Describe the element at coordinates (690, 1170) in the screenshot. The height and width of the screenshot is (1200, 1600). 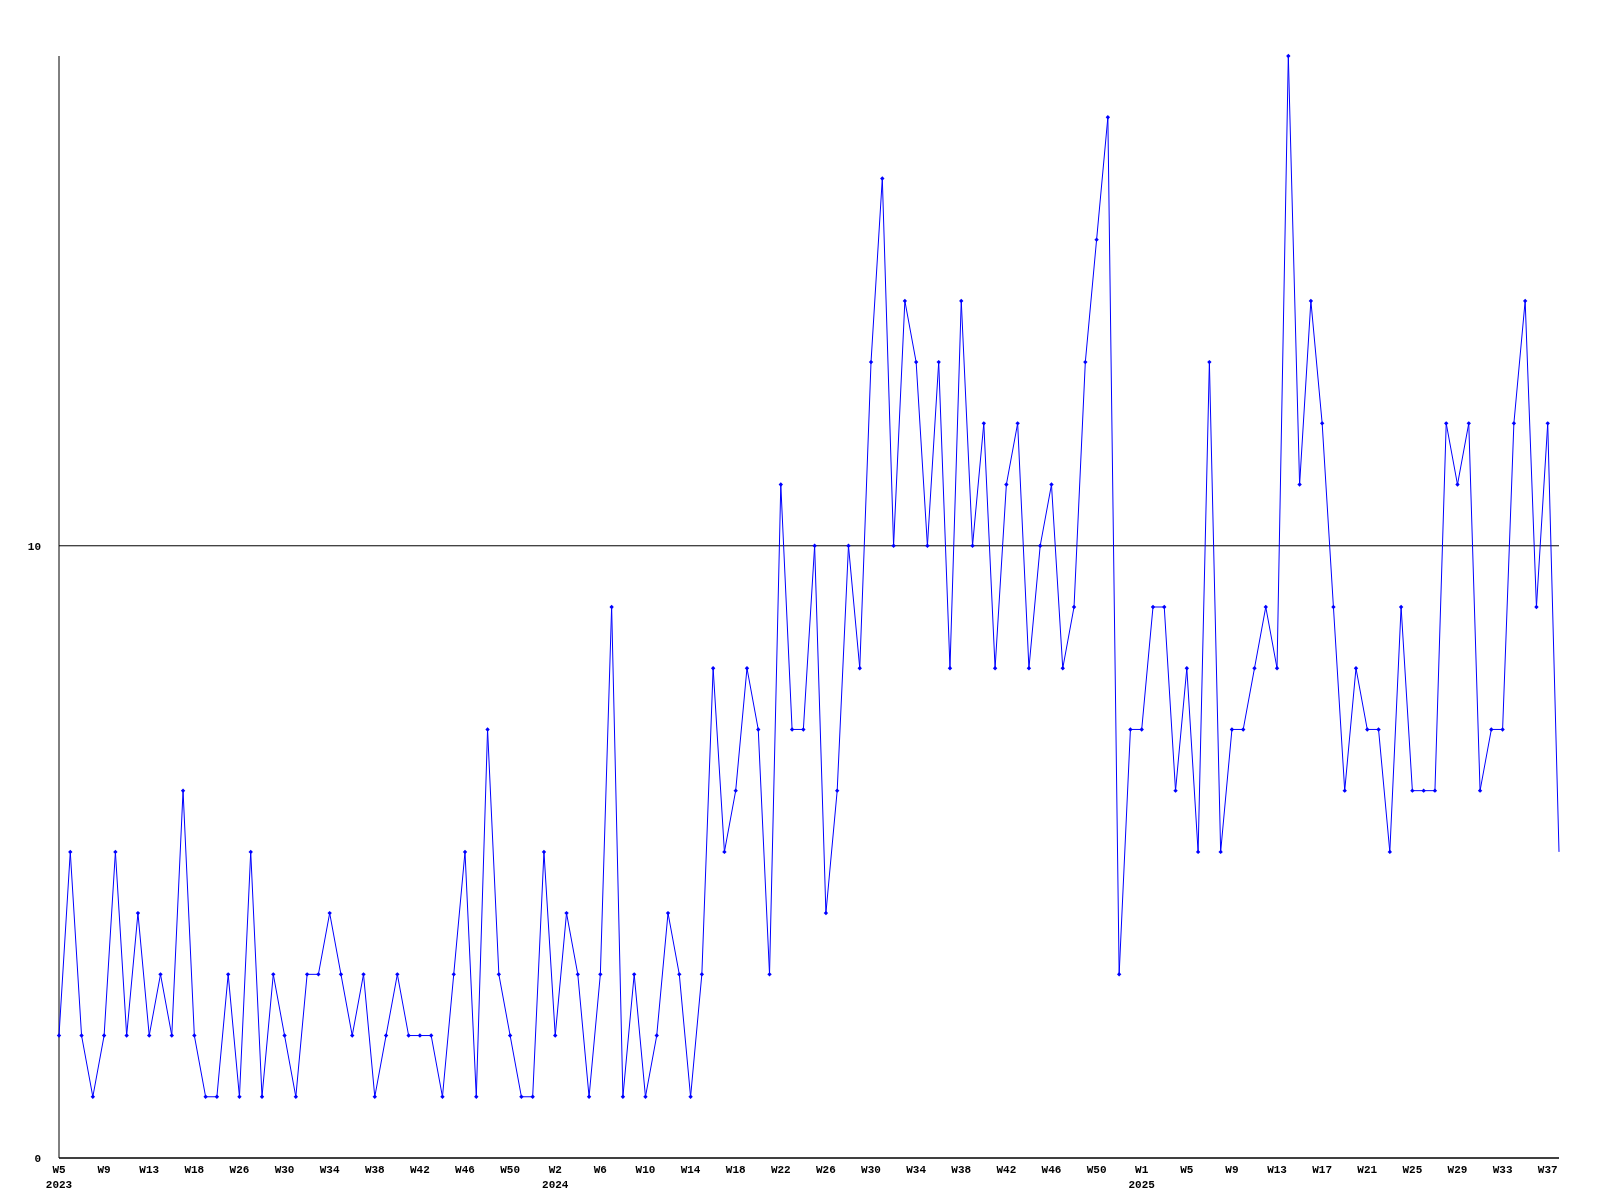
I see `x-tick-label: W14` at that location.